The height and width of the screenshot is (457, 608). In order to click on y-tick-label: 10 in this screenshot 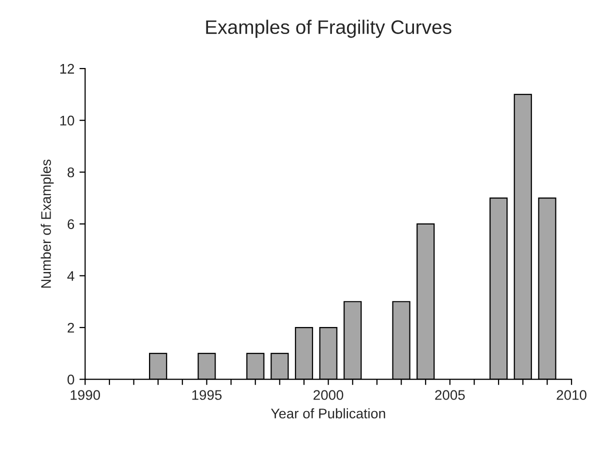, I will do `click(67, 121)`.